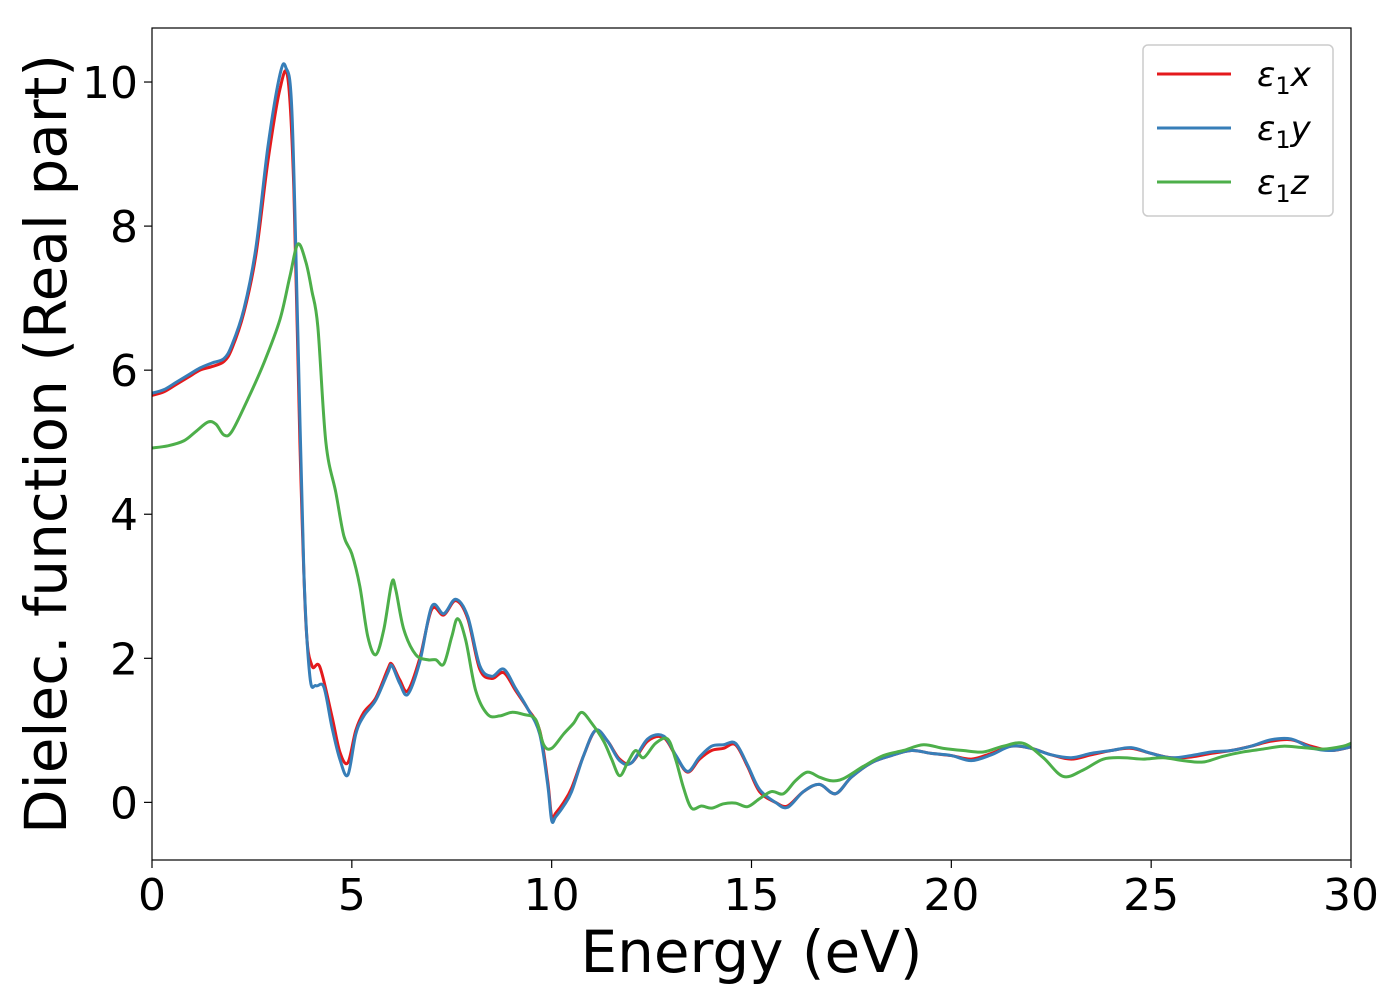 This screenshot has height=1000, width=1400. I want to click on x-axis-ticks: 0 5 10 15 20 25 30, so click(758, 890).